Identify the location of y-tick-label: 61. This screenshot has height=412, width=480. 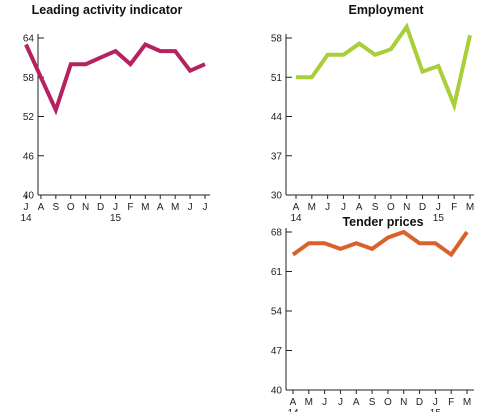
(277, 272).